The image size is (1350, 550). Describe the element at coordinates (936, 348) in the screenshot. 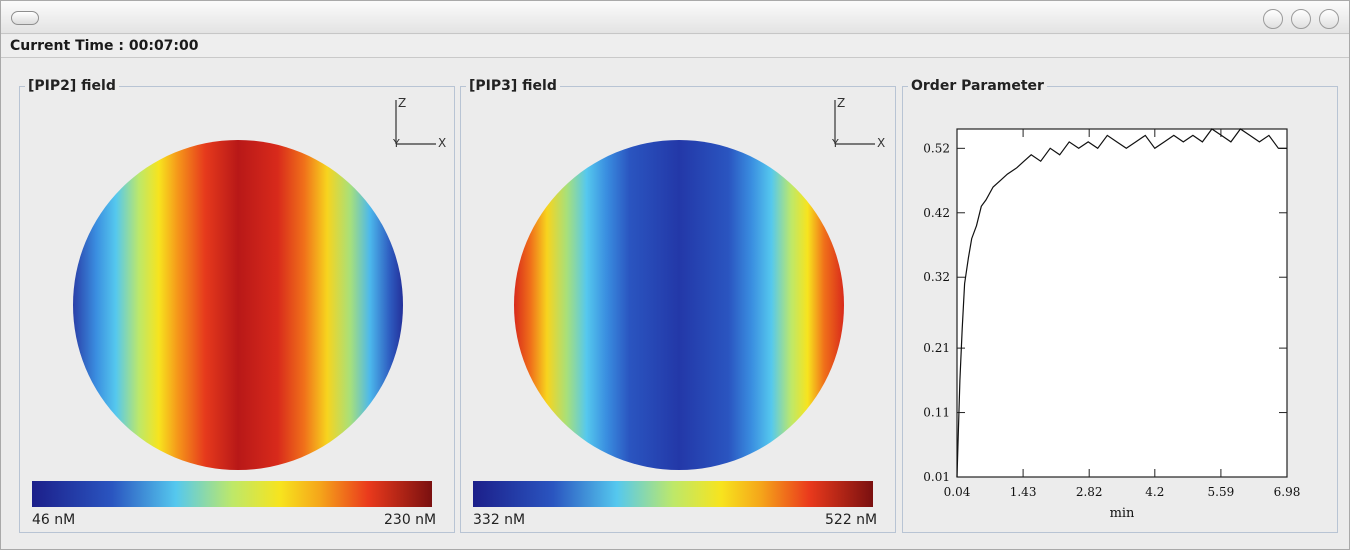

I see `y-tick-label: 0.21` at that location.